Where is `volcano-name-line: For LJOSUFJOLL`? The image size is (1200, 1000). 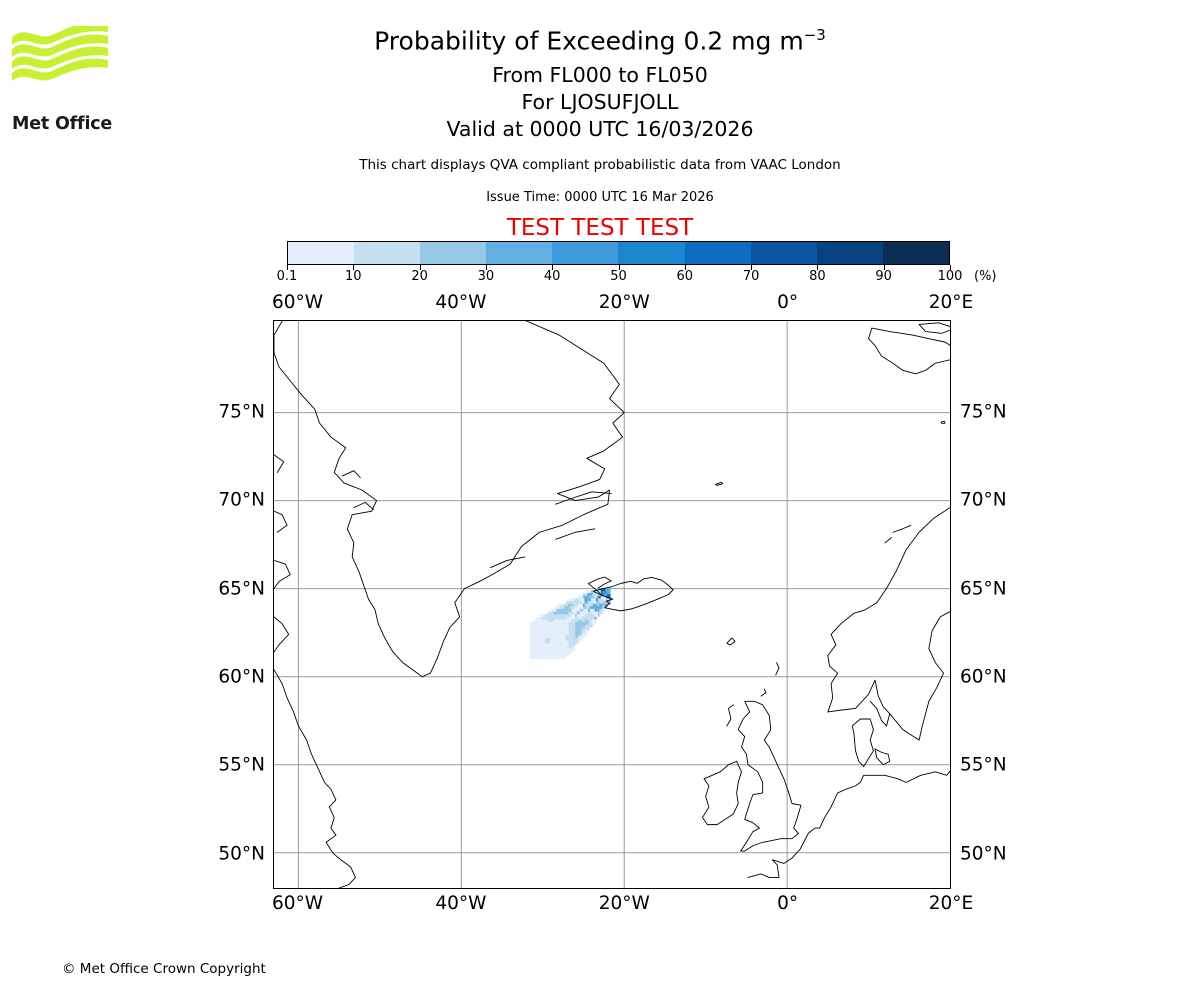
volcano-name-line: For LJOSUFJOLL is located at coordinates (600, 102).